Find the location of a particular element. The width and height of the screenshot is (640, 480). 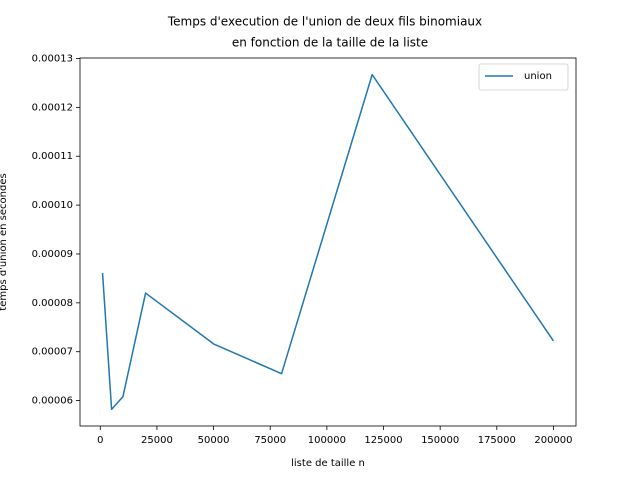

x-tick-label: 125000 is located at coordinates (383, 440).